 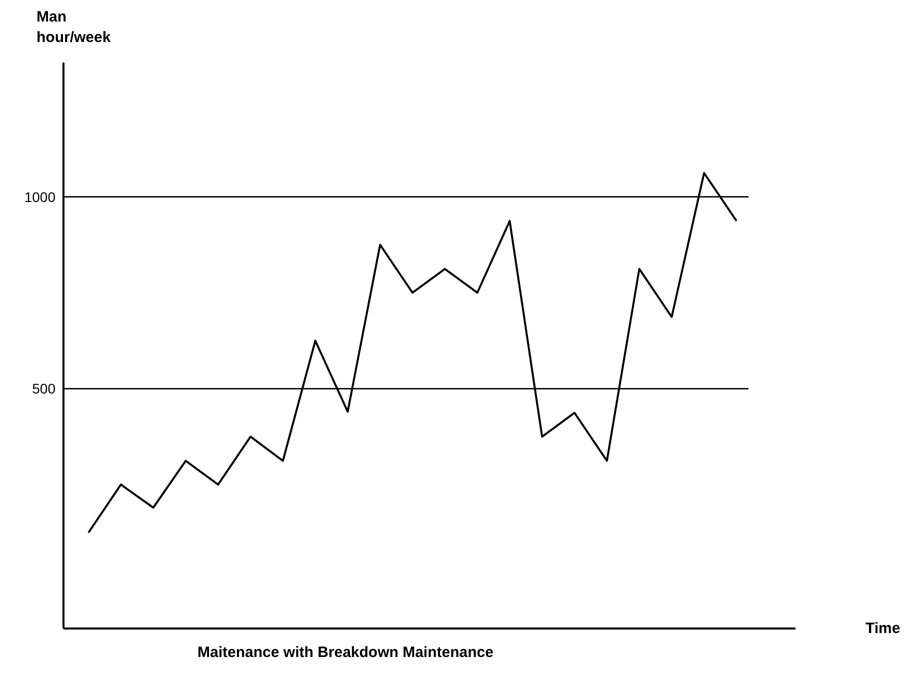 What do you see at coordinates (44, 388) in the screenshot?
I see `y-tick-label: 500` at bounding box center [44, 388].